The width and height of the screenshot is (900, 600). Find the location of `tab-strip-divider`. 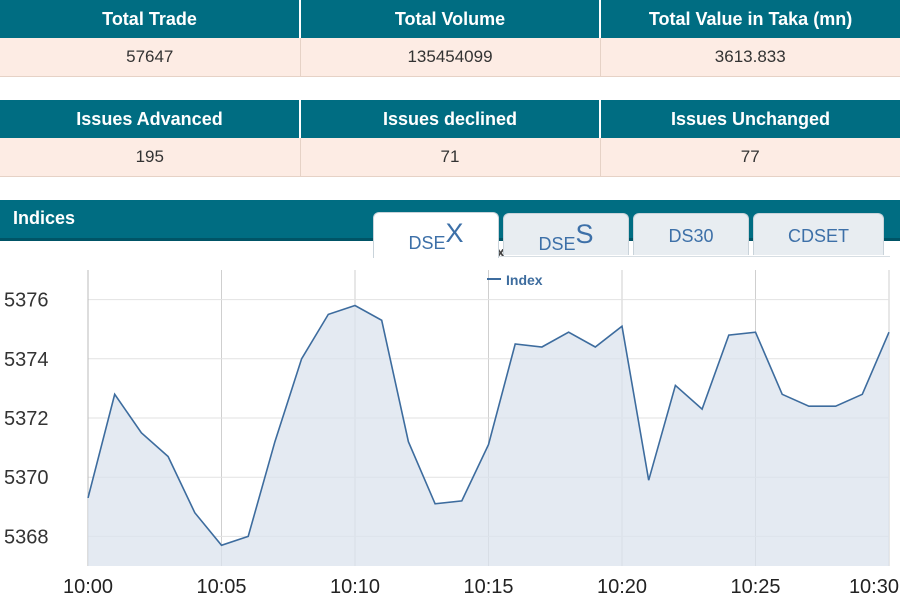

tab-strip-divider is located at coordinates (694, 256).